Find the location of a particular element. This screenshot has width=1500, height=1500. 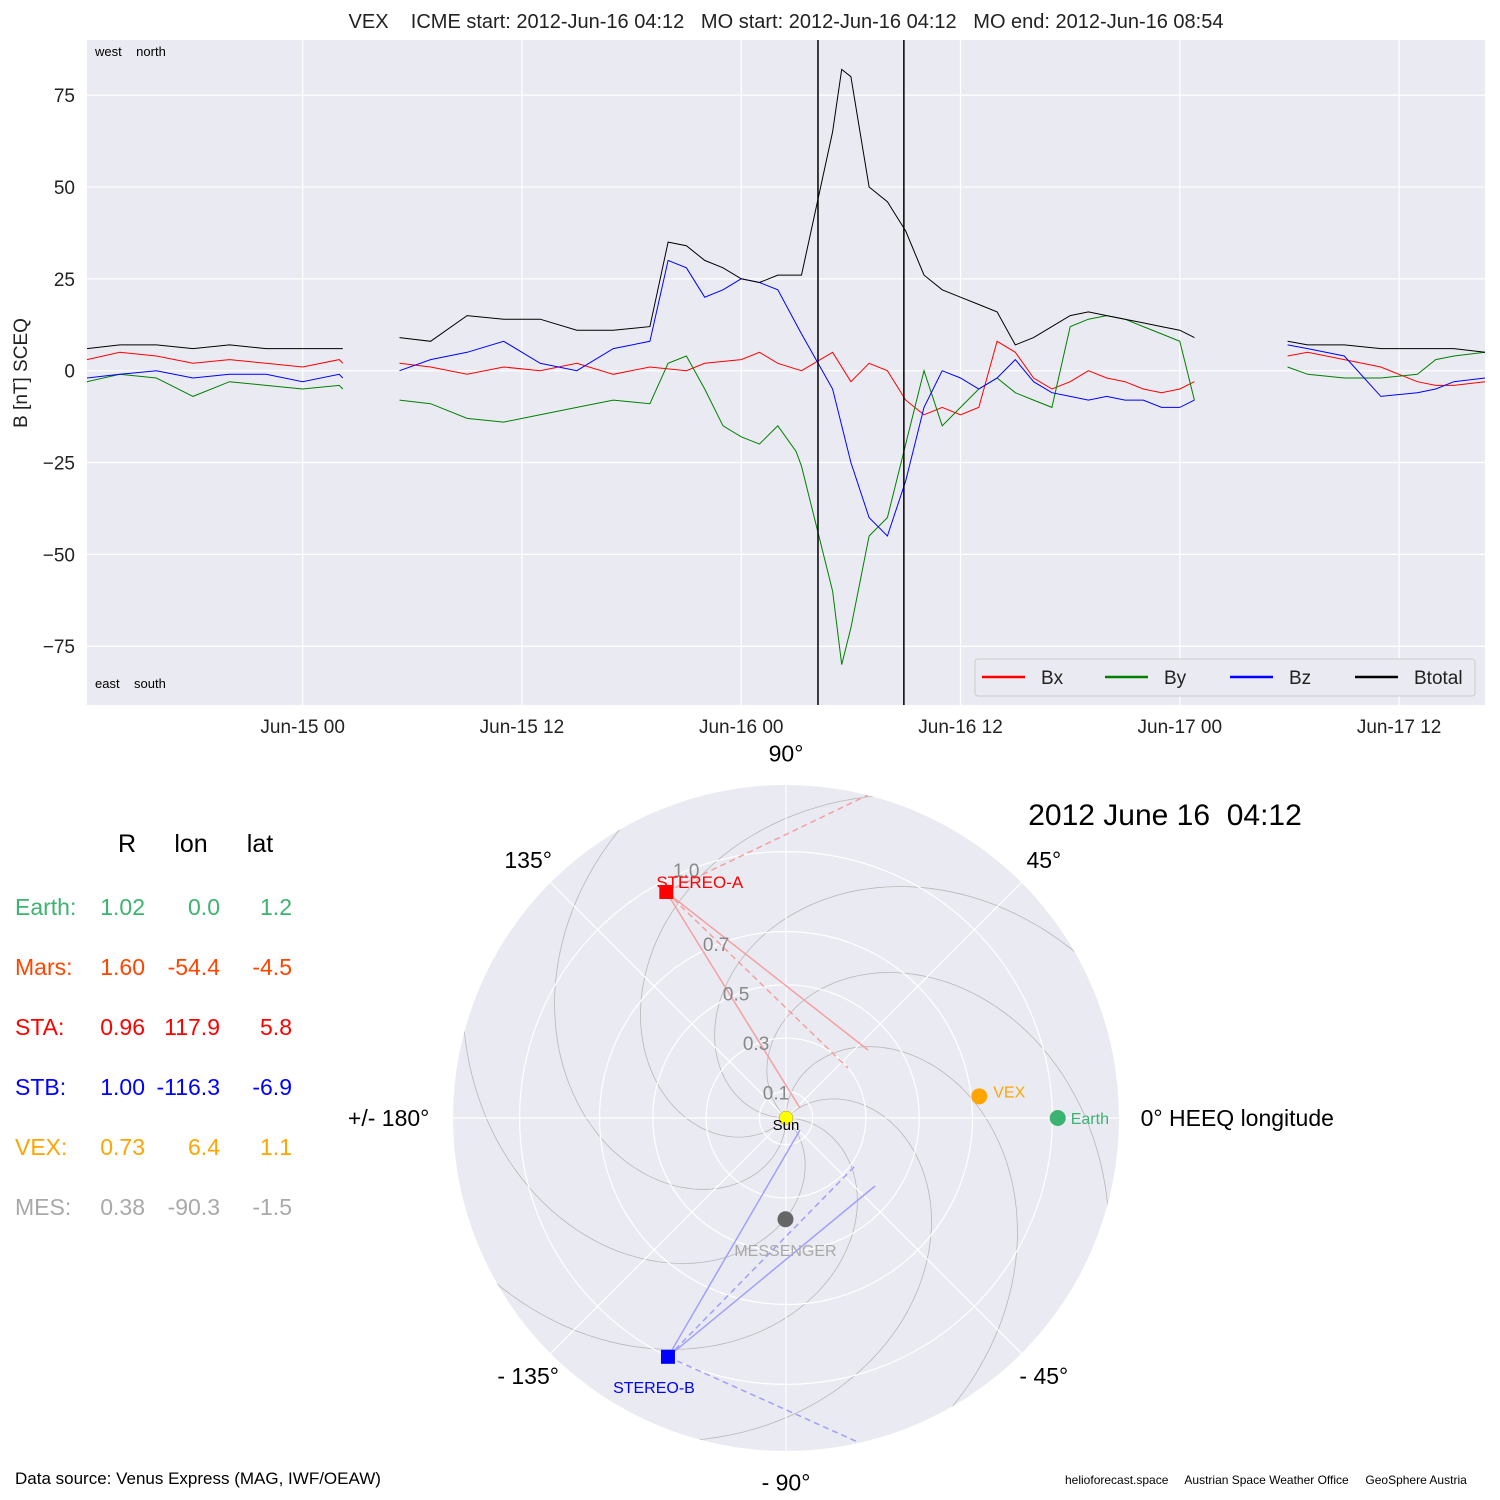

table-cell-lat: 1.2 is located at coordinates (276, 907).